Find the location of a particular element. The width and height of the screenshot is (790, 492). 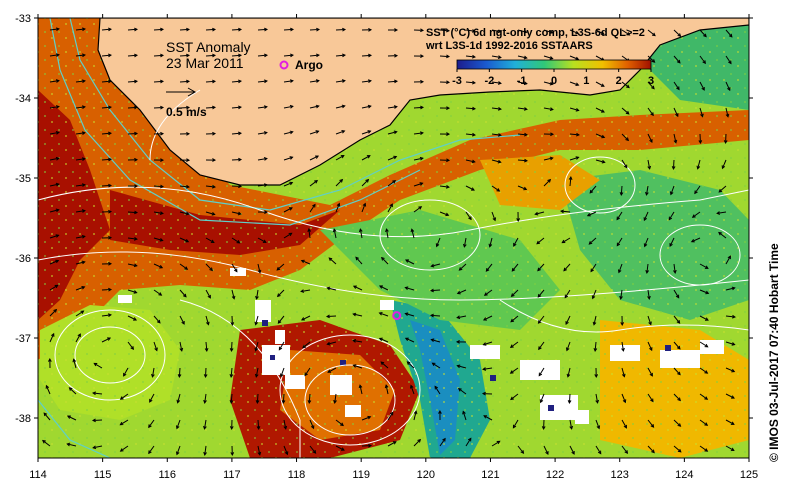

velocity-scale: 0.5 m/s is located at coordinates (186, 103).